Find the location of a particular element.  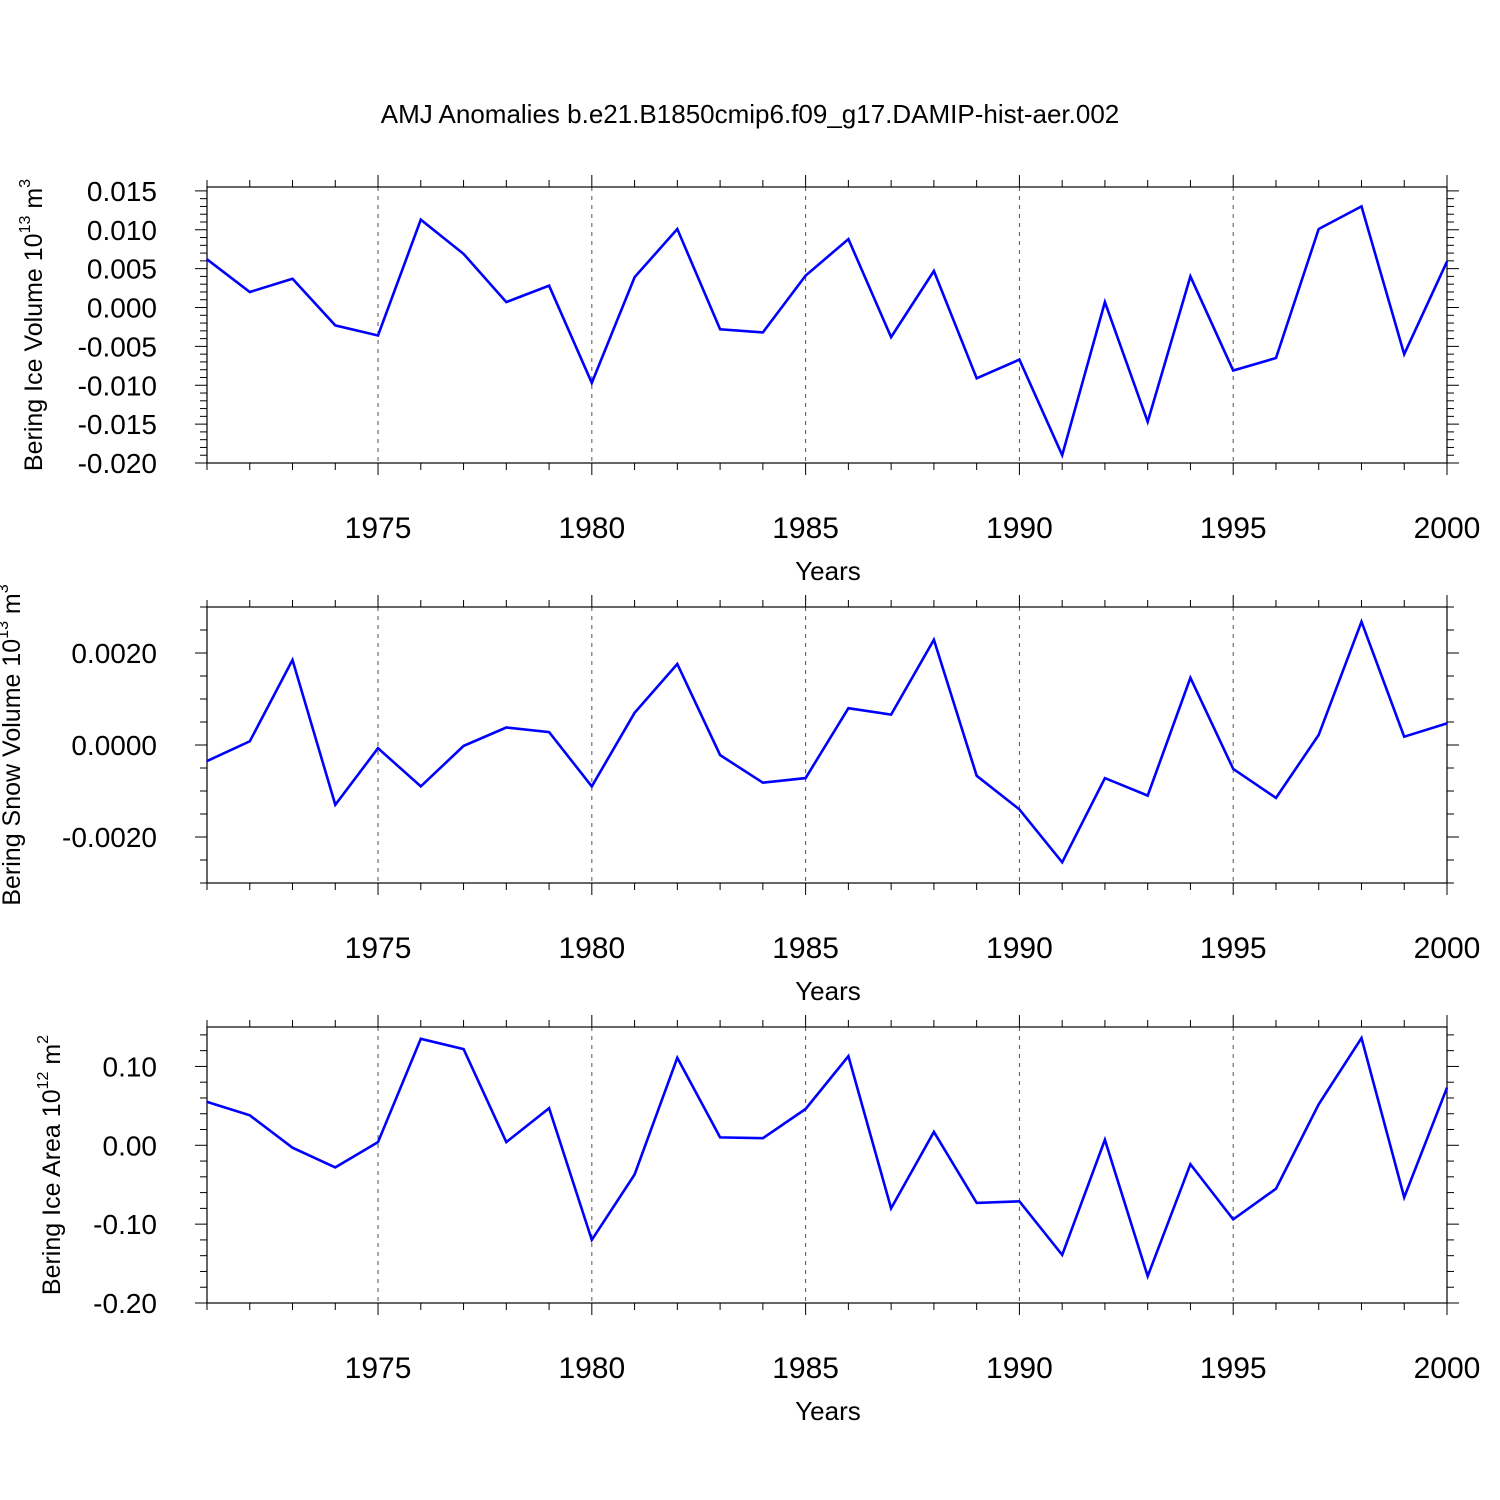

y-tick-label: 0.10 is located at coordinates (130, 1066).